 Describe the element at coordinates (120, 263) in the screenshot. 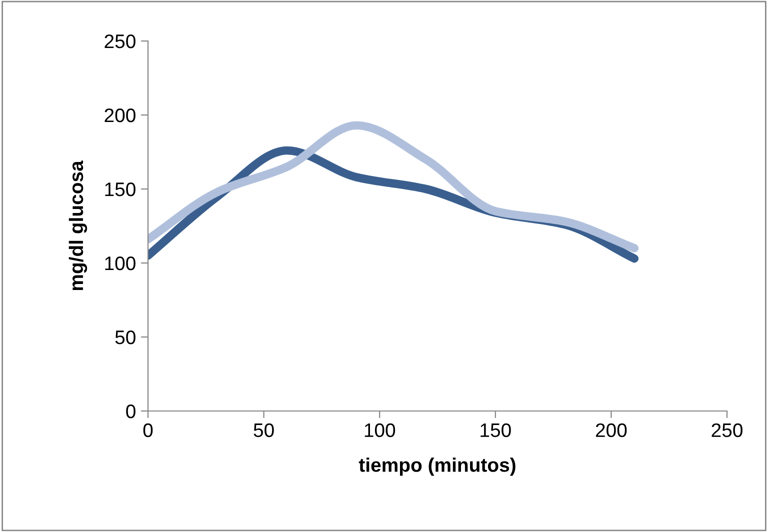

I see `y-tick-label: 100` at that location.